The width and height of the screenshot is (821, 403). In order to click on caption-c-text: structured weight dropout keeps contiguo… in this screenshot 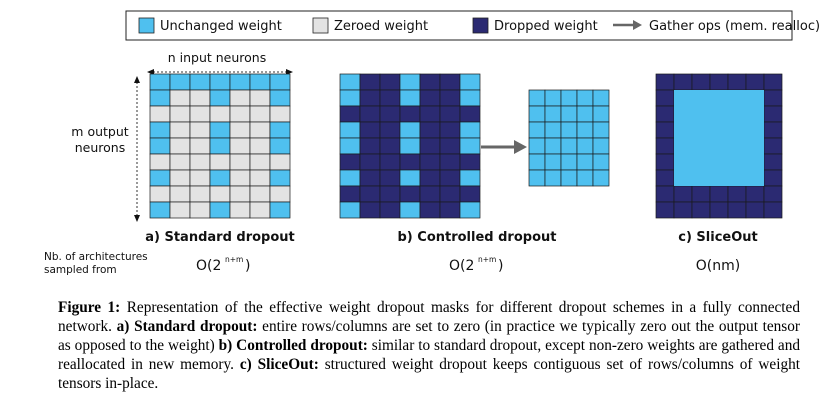, I will do `click(429, 374)`.